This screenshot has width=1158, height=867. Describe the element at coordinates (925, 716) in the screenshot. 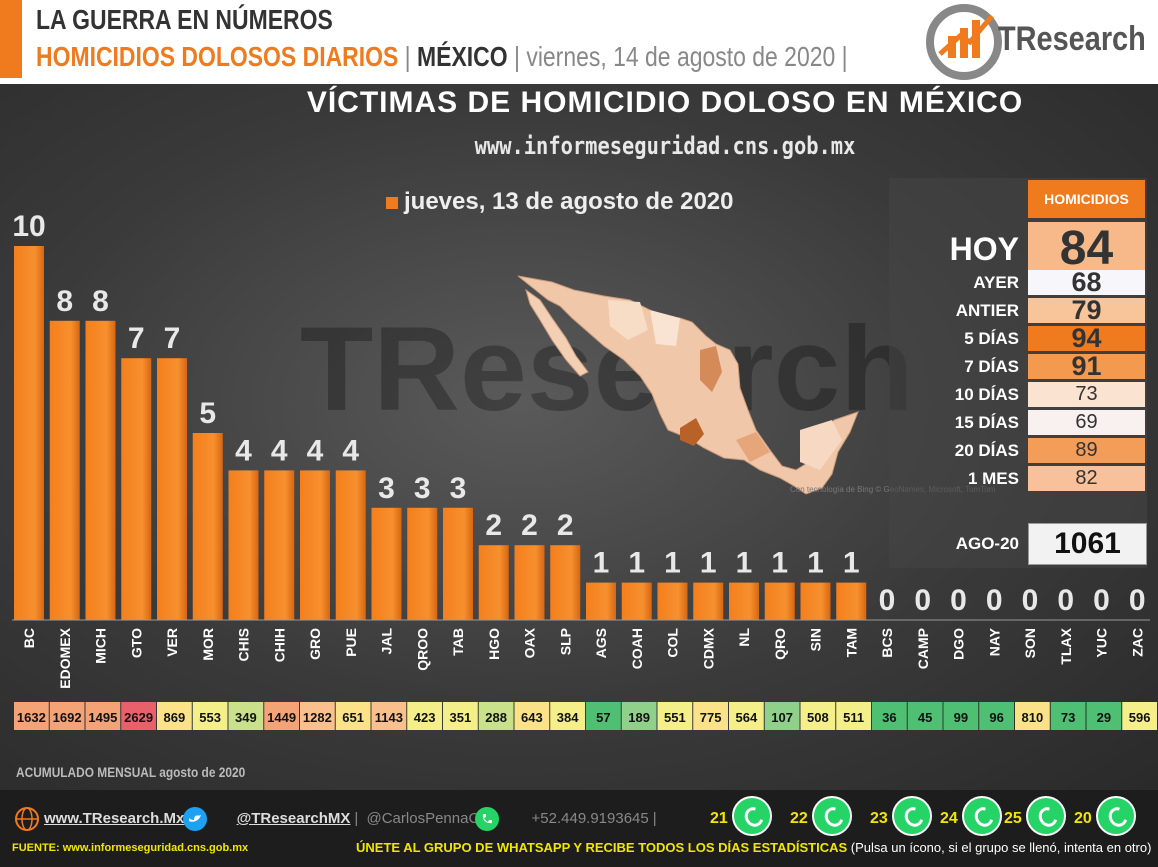

I see `monthly-cell-camp` at that location.